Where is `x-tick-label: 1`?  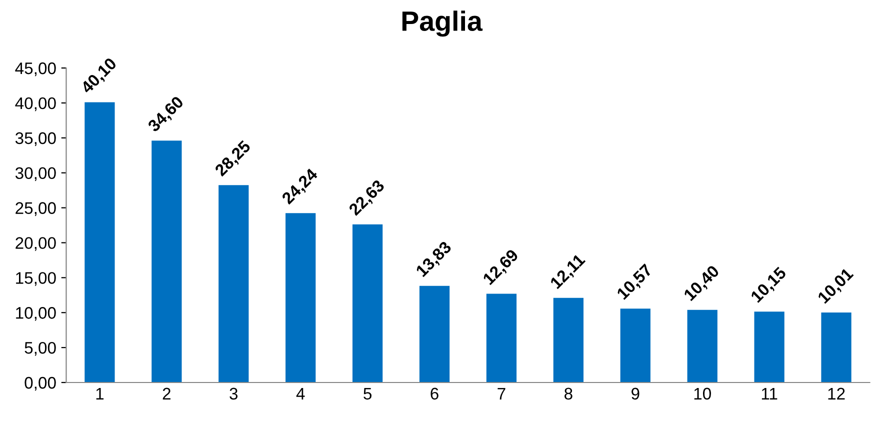
x-tick-label: 1 is located at coordinates (100, 394).